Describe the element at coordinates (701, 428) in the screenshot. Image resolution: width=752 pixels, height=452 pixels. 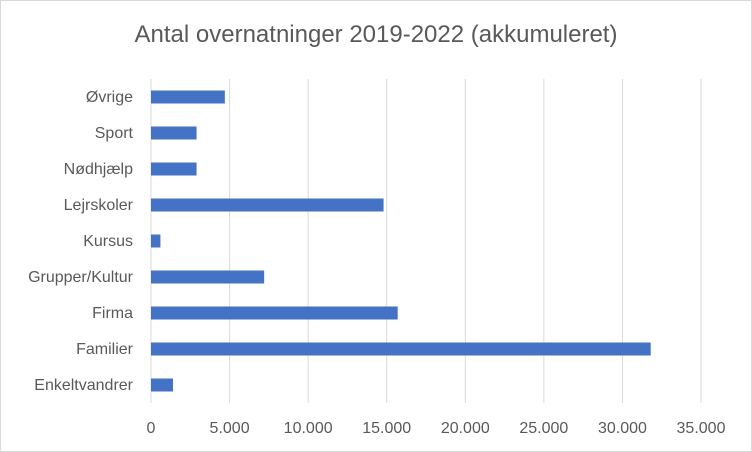
I see `x-tick-label: 35.000` at that location.